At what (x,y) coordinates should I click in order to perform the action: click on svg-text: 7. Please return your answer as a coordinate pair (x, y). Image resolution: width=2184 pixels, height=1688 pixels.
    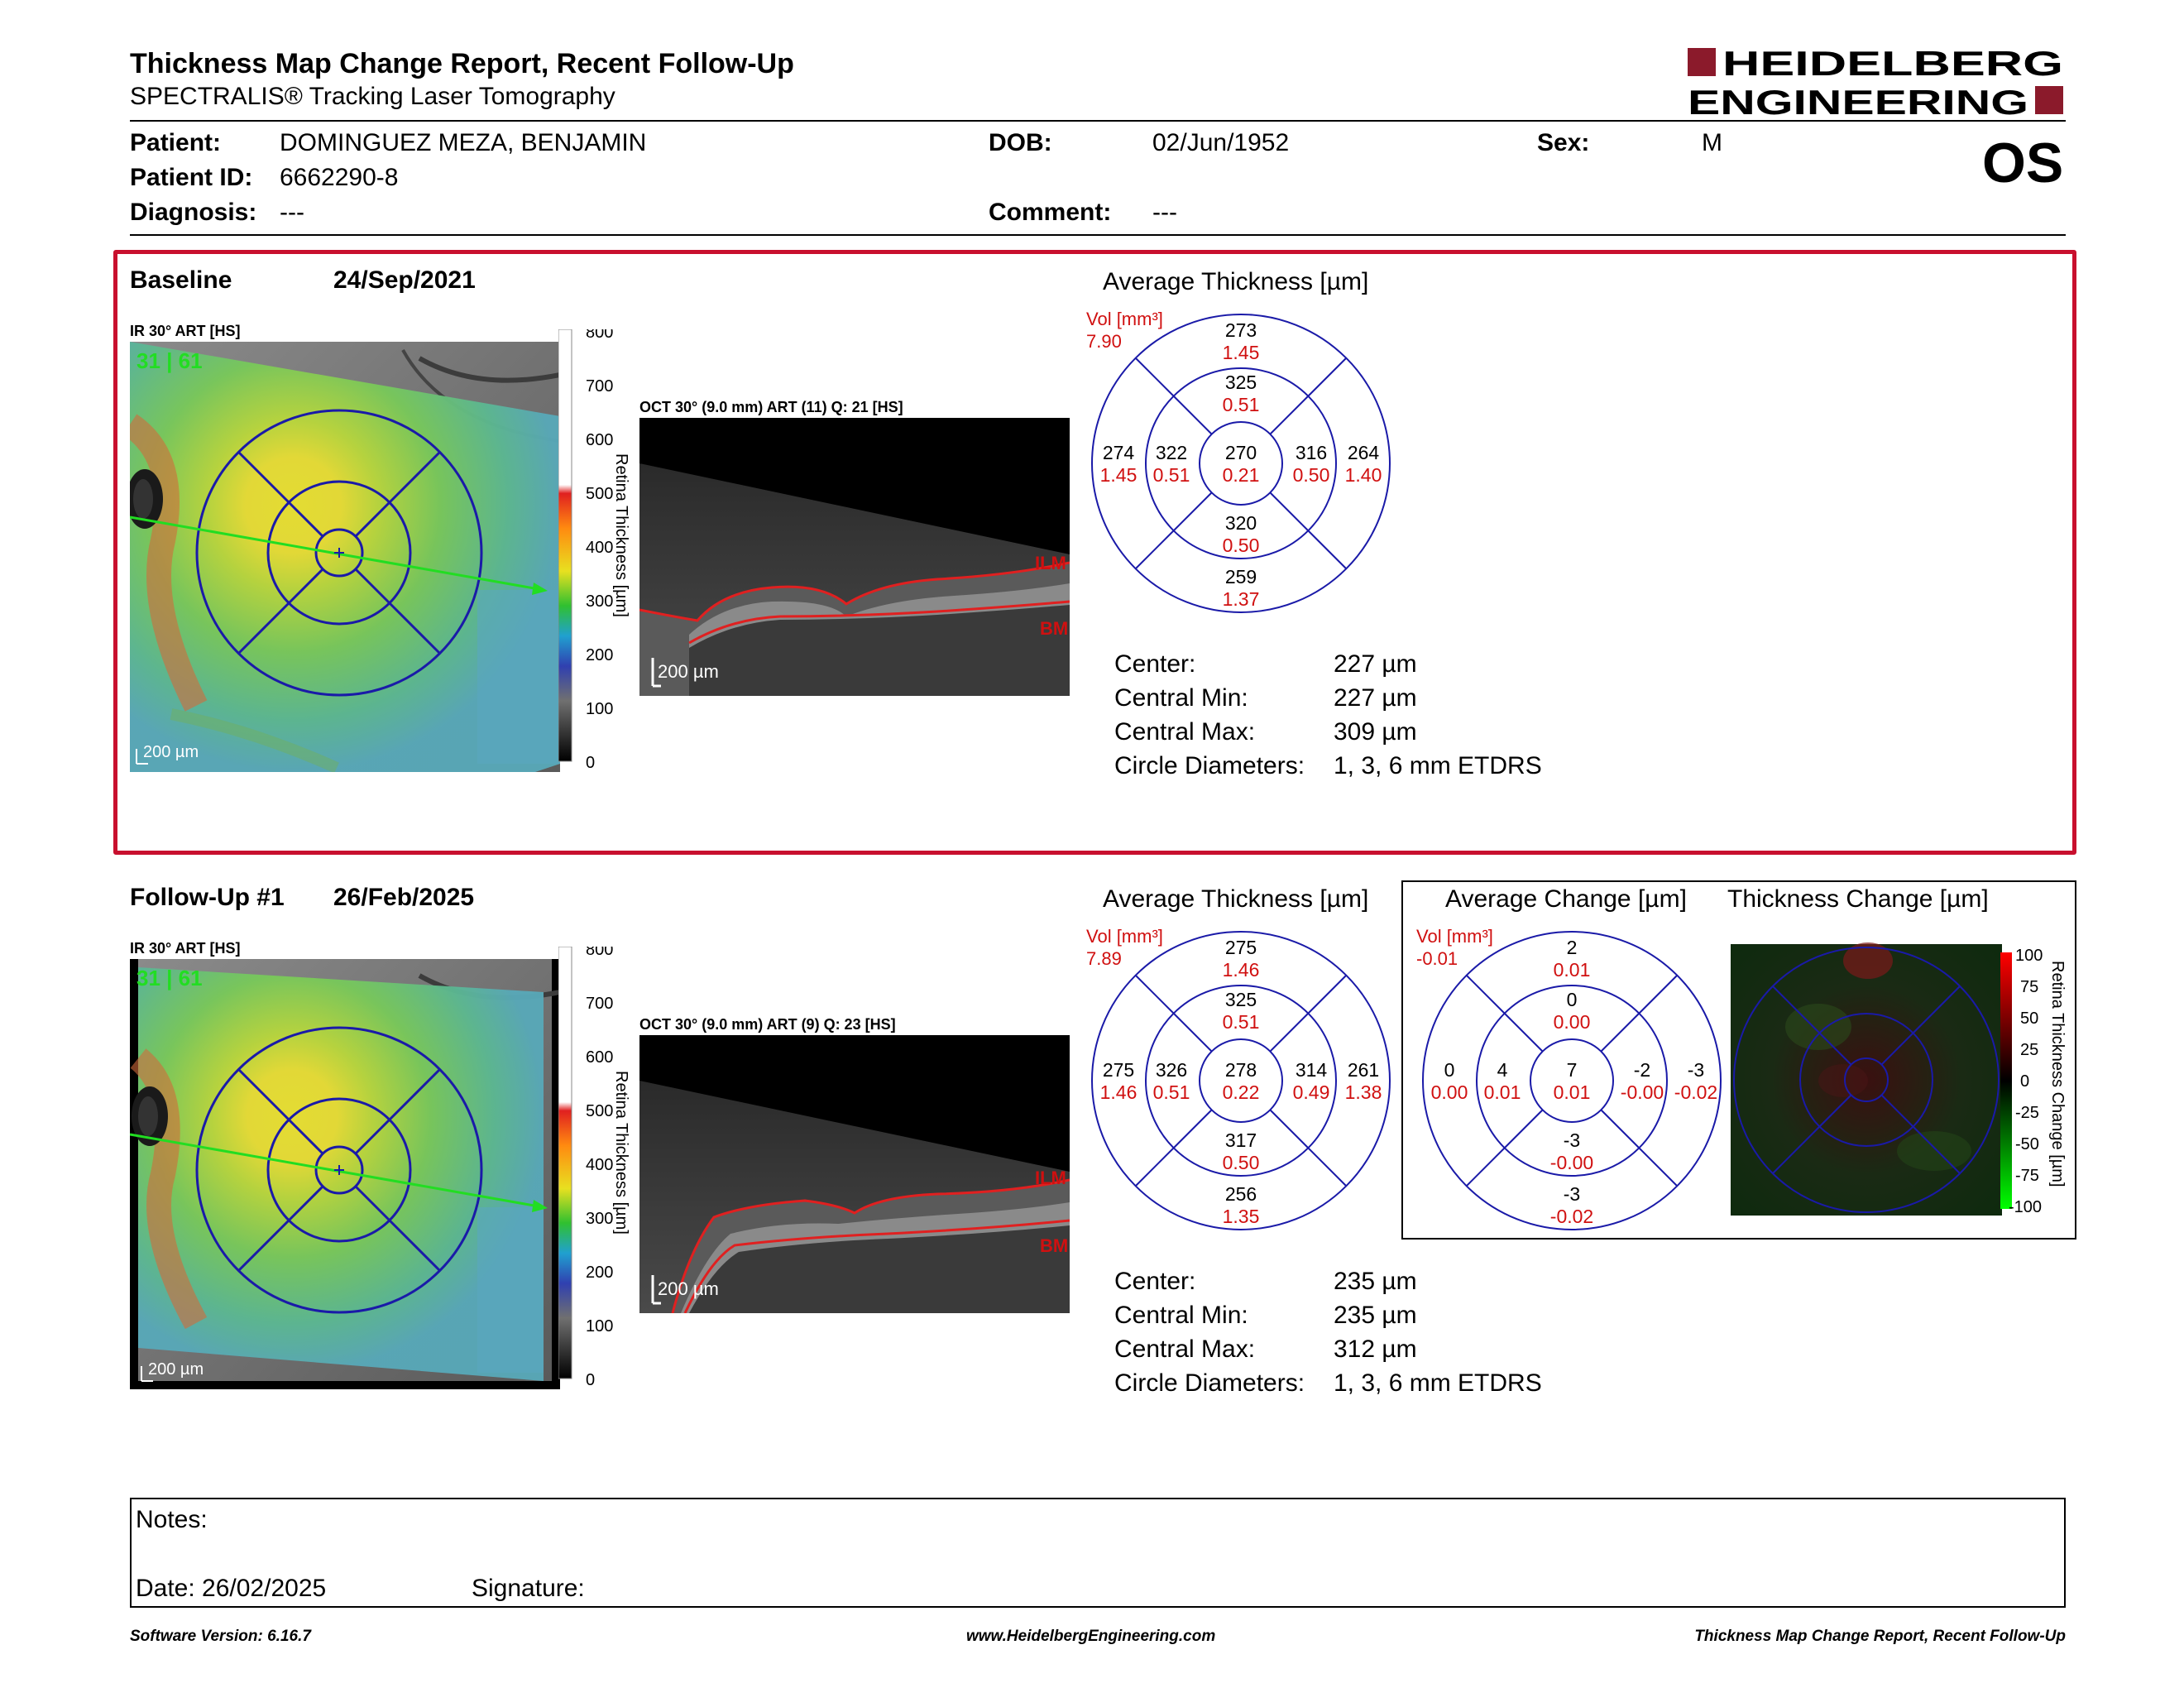
    Looking at the image, I should click on (1572, 1070).